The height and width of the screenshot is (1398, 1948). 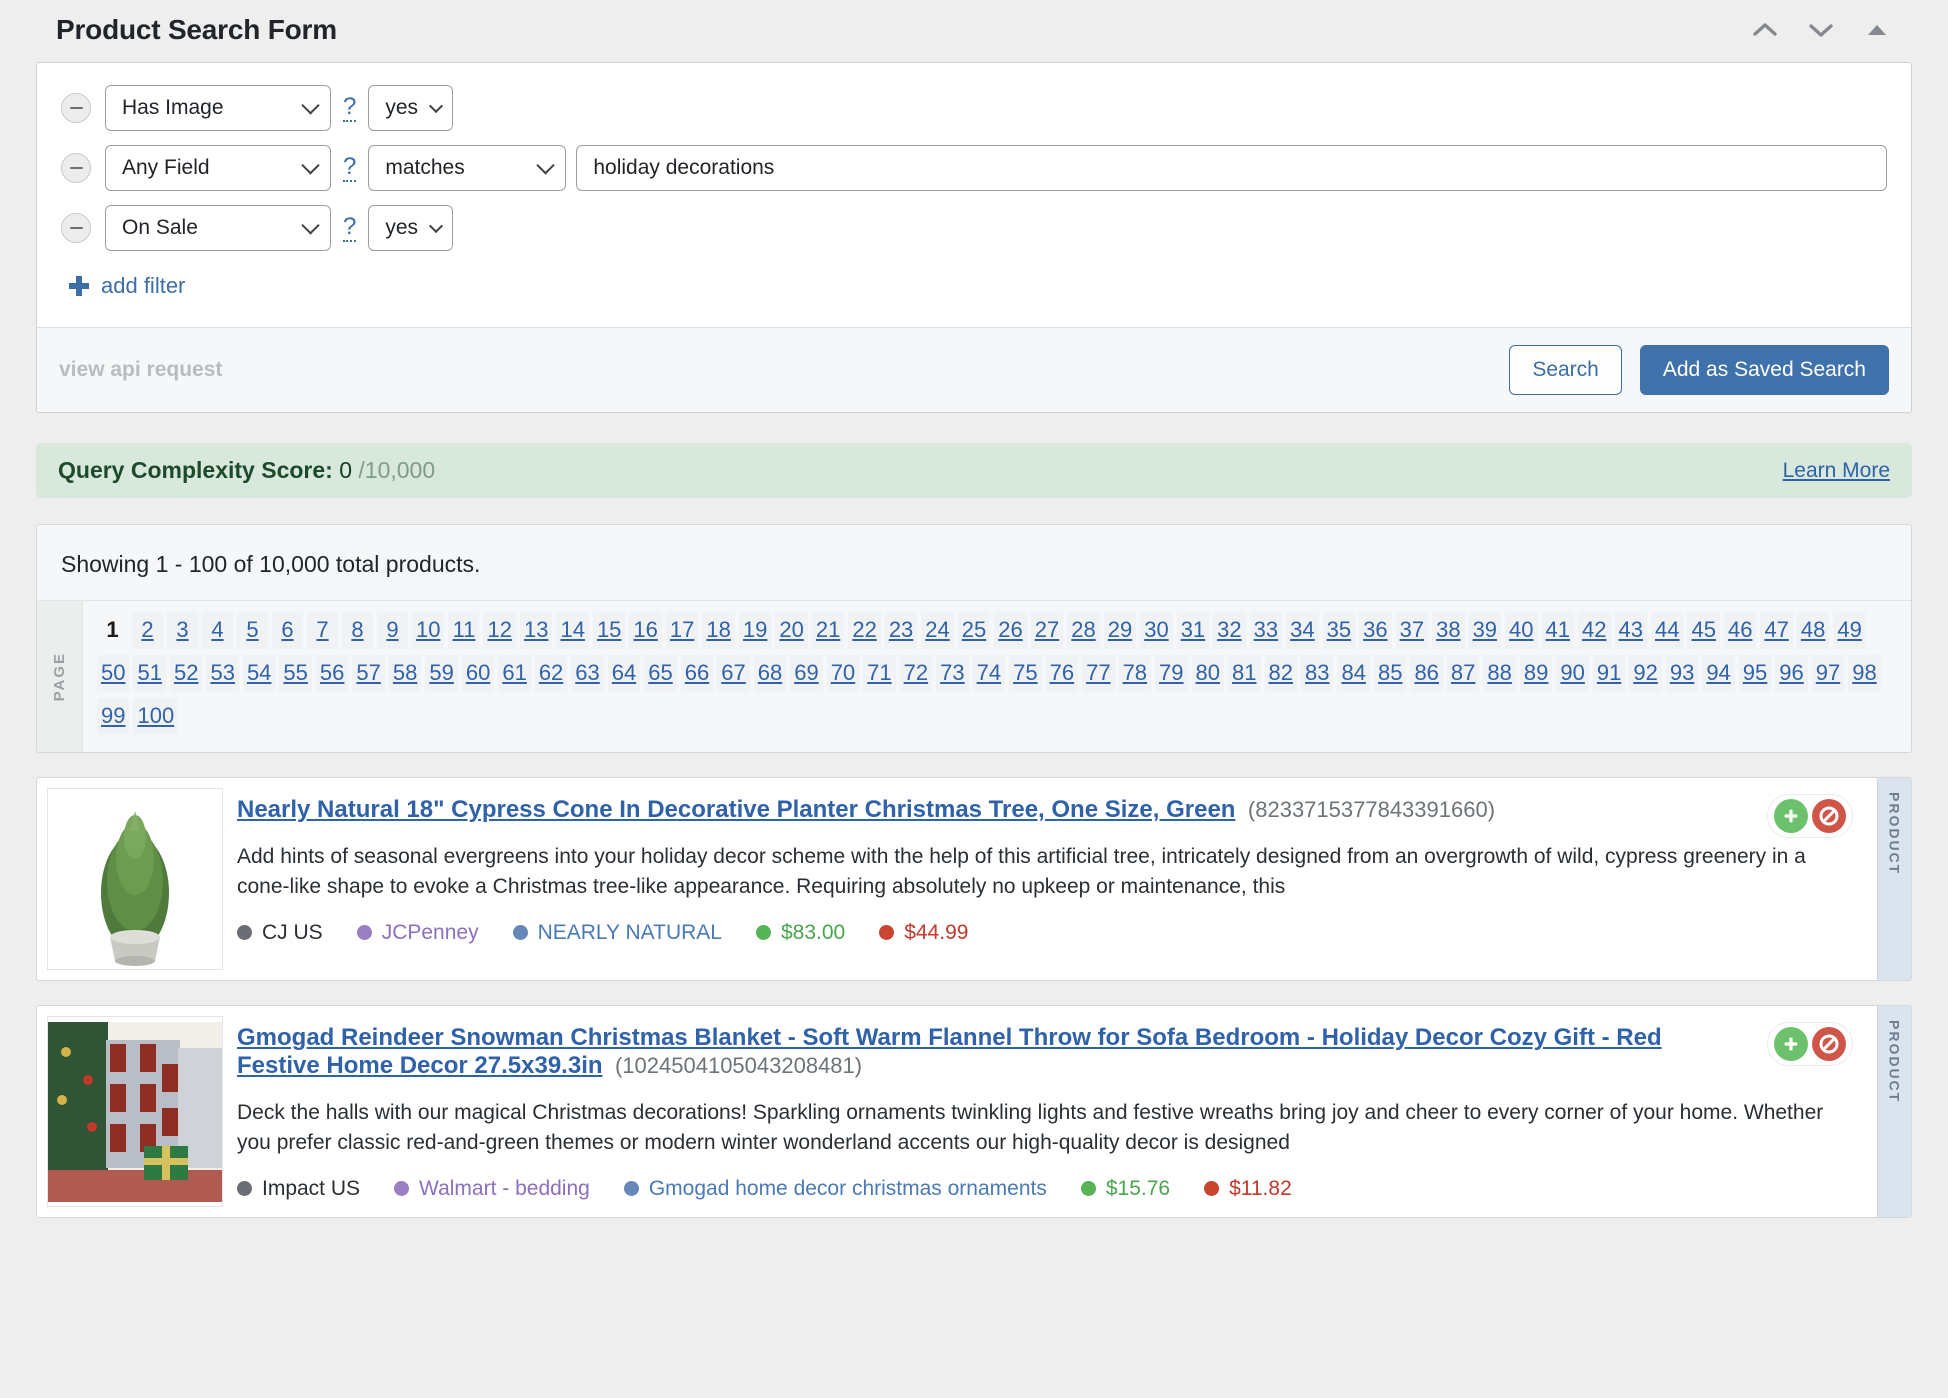 I want to click on pagination-page-45: 45, so click(x=1703, y=631).